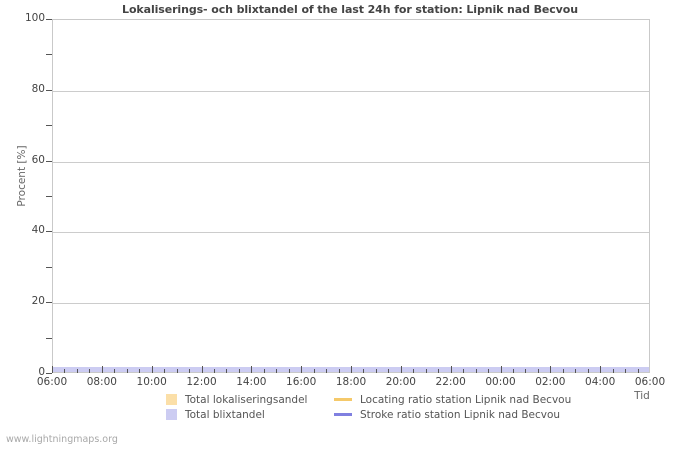 The image size is (700, 450). I want to click on legend-label: Locating ratio station Lipnik nad Becvou, so click(466, 399).